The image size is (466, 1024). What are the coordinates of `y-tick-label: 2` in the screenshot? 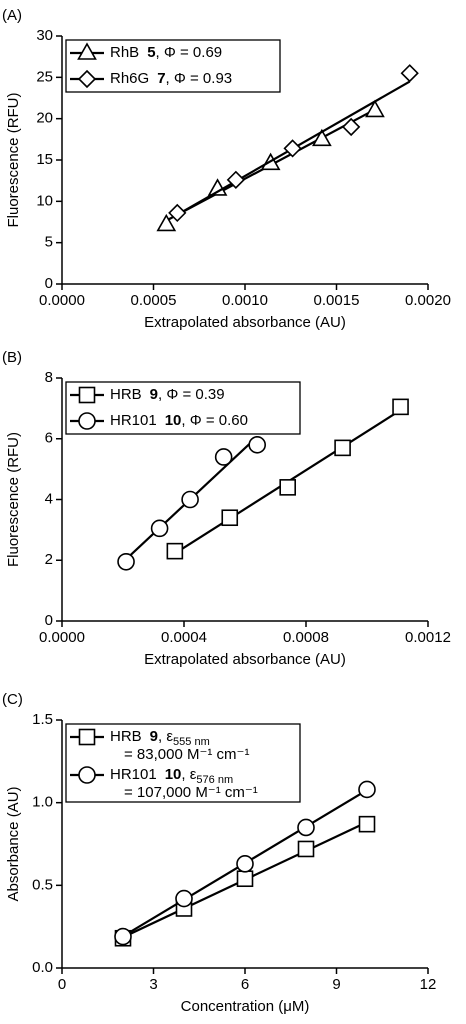 It's located at (49, 559).